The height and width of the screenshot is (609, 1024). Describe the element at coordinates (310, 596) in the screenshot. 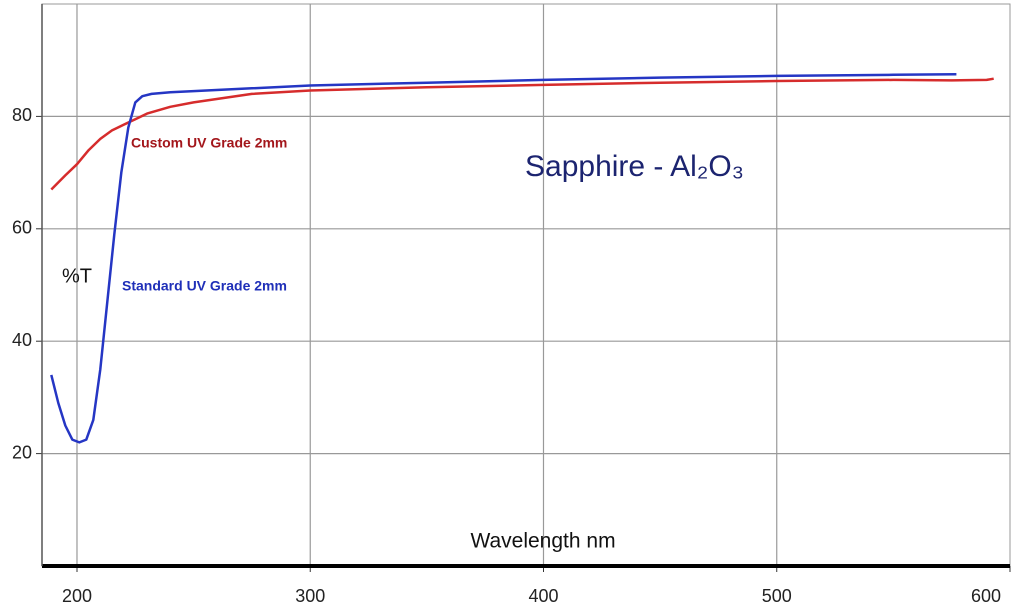

I see `x-tick-label: 300` at that location.